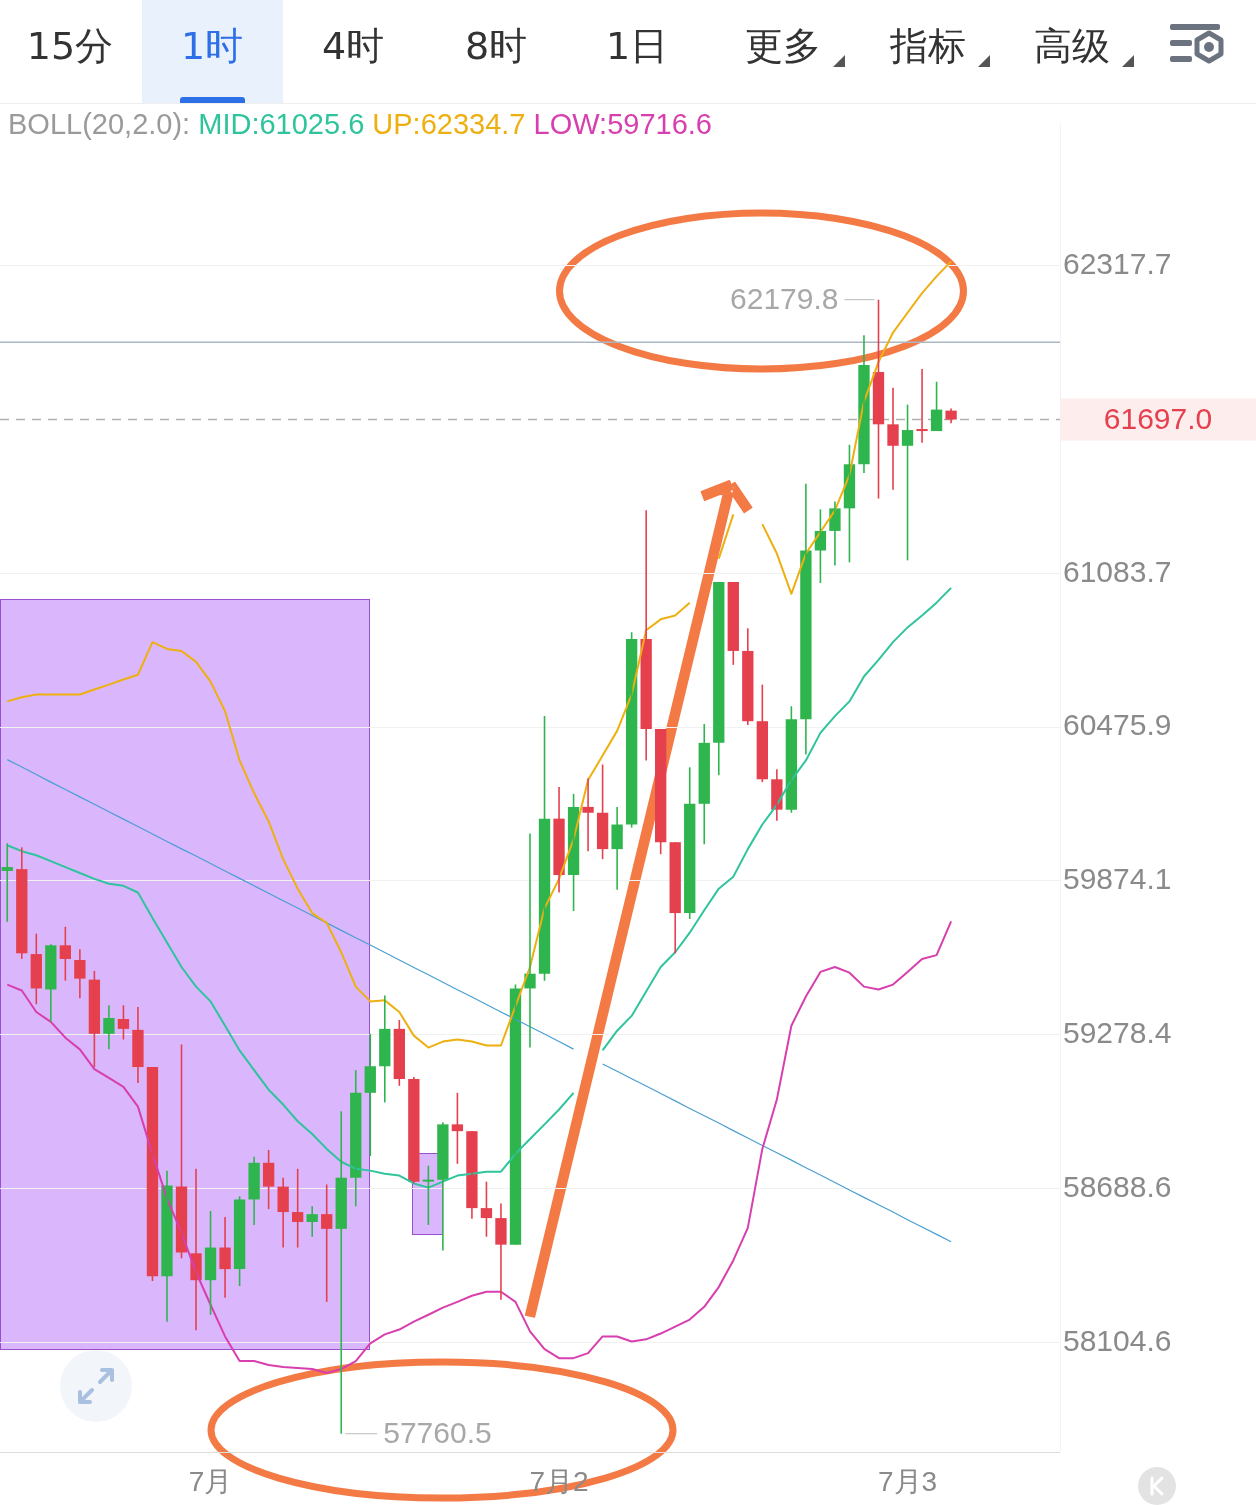 The image size is (1256, 1505). I want to click on y-tick-label: 62317.7, so click(1117, 263).